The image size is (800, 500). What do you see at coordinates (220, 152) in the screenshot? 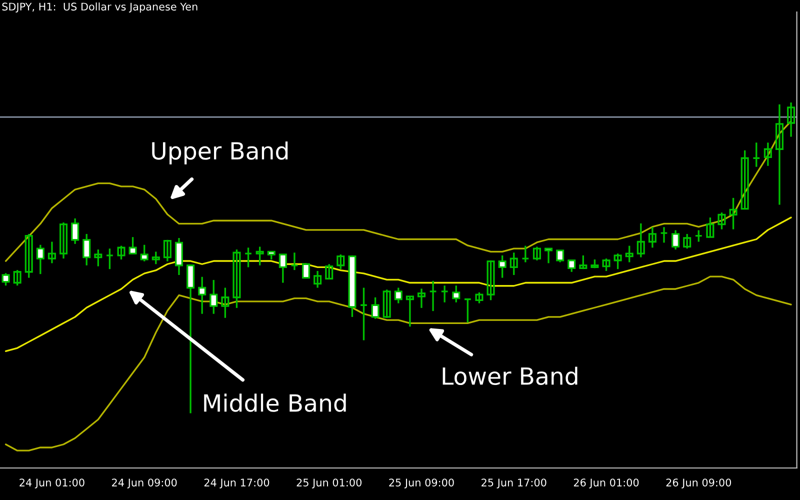
I see `annotation: Upper Band` at bounding box center [220, 152].